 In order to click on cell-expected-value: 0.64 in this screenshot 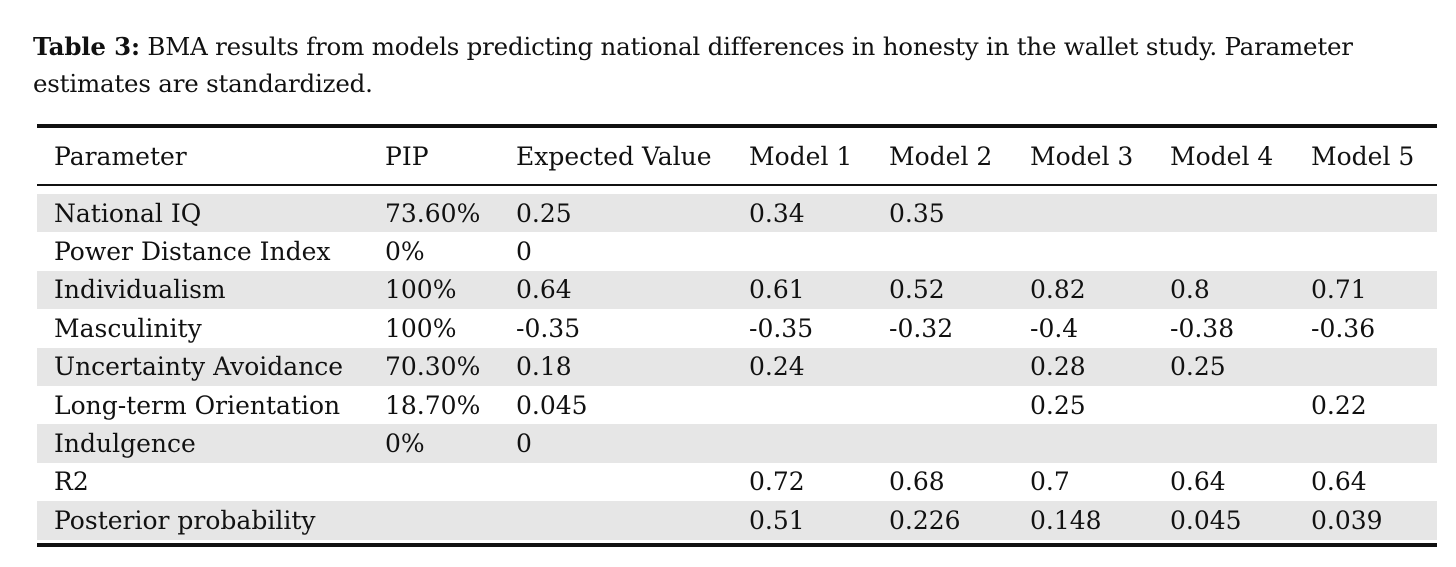, I will do `click(615, 290)`.